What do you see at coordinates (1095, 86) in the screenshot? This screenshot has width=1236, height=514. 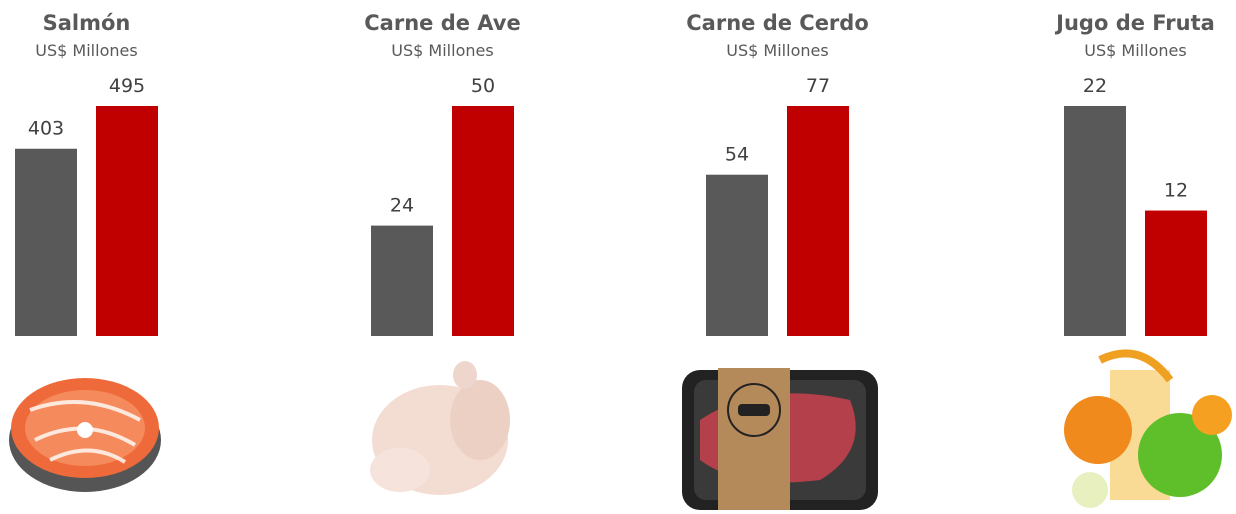 I see `value-label: 22` at bounding box center [1095, 86].